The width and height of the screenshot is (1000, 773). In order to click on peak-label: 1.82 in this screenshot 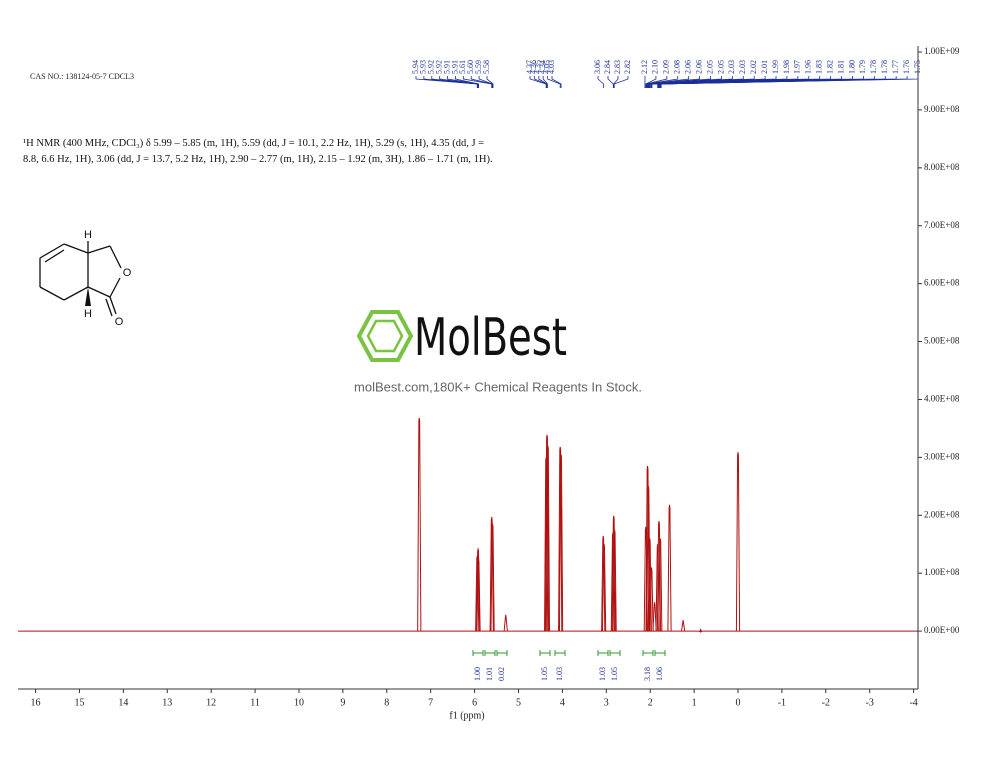, I will do `click(829, 67)`.